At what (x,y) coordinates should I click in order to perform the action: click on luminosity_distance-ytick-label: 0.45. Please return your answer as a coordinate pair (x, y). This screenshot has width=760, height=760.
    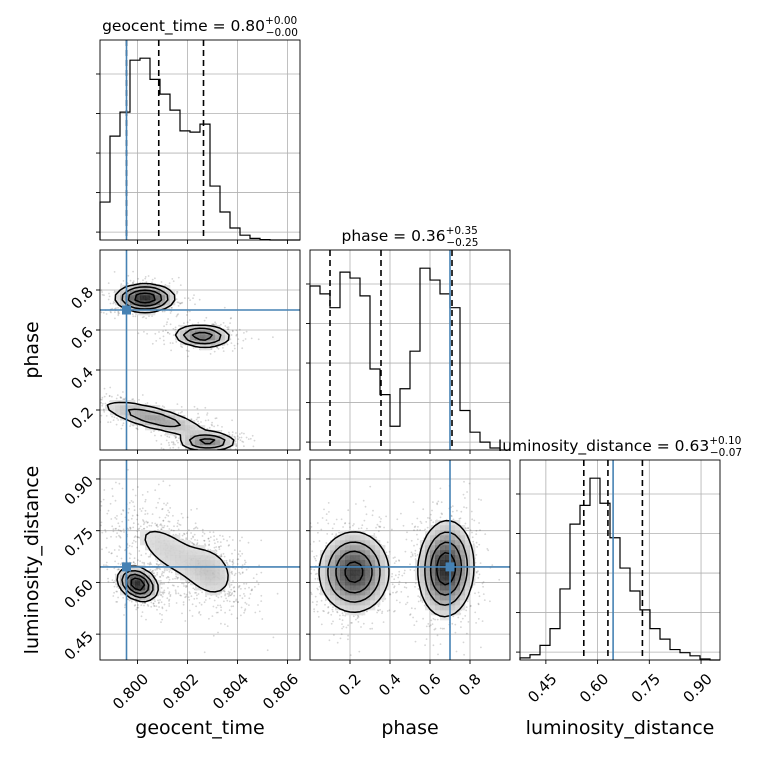
    Looking at the image, I should click on (79, 645).